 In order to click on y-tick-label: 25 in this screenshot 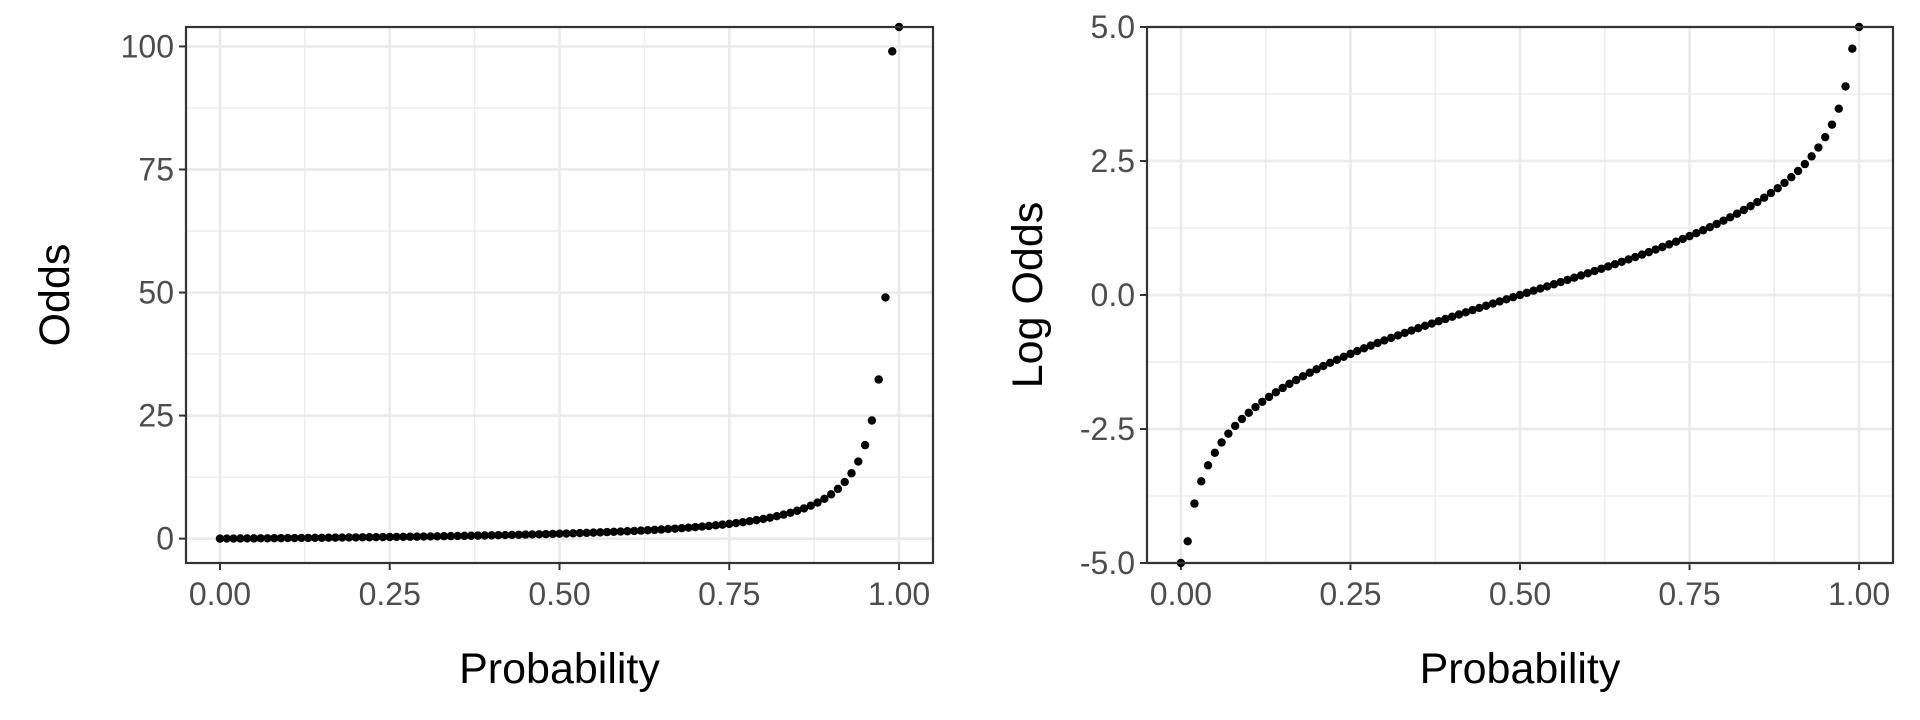, I will do `click(156, 416)`.